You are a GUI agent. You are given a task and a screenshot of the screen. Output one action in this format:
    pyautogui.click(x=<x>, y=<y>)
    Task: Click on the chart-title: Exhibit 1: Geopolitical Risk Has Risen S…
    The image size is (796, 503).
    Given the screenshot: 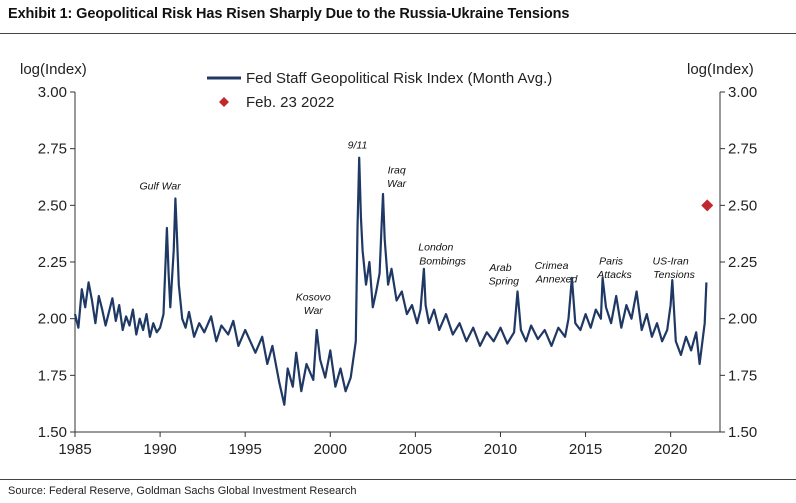 What is the action you would take?
    pyautogui.click(x=289, y=14)
    